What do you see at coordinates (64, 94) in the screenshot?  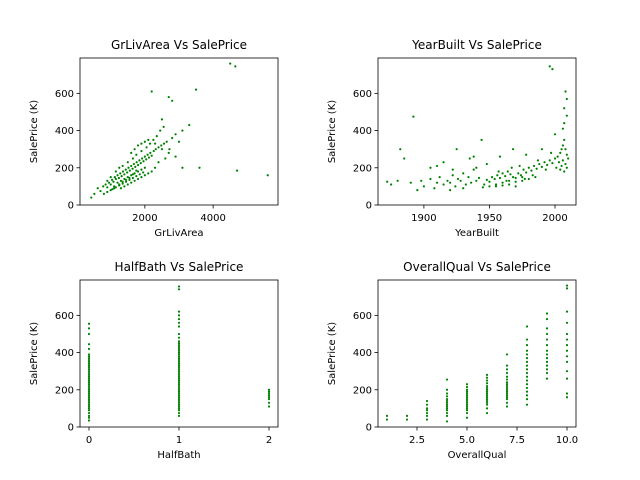 I see `y-tick-label-grlivarea-3: 600` at bounding box center [64, 94].